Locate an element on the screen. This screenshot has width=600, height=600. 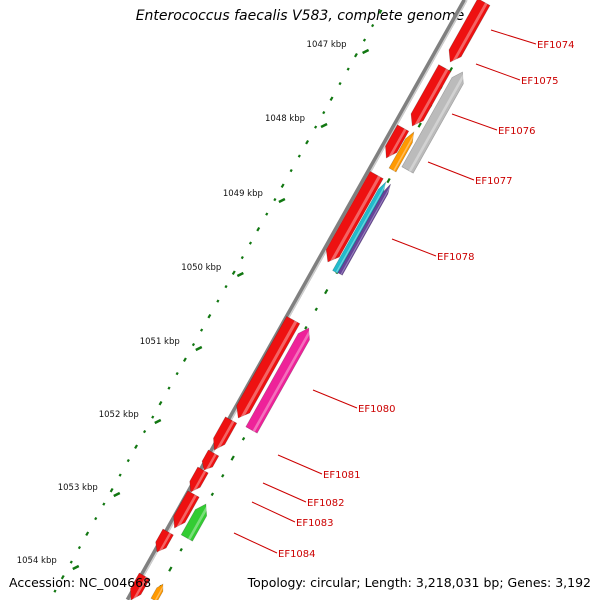
gene-ef1075 is located at coordinates (431, 95).